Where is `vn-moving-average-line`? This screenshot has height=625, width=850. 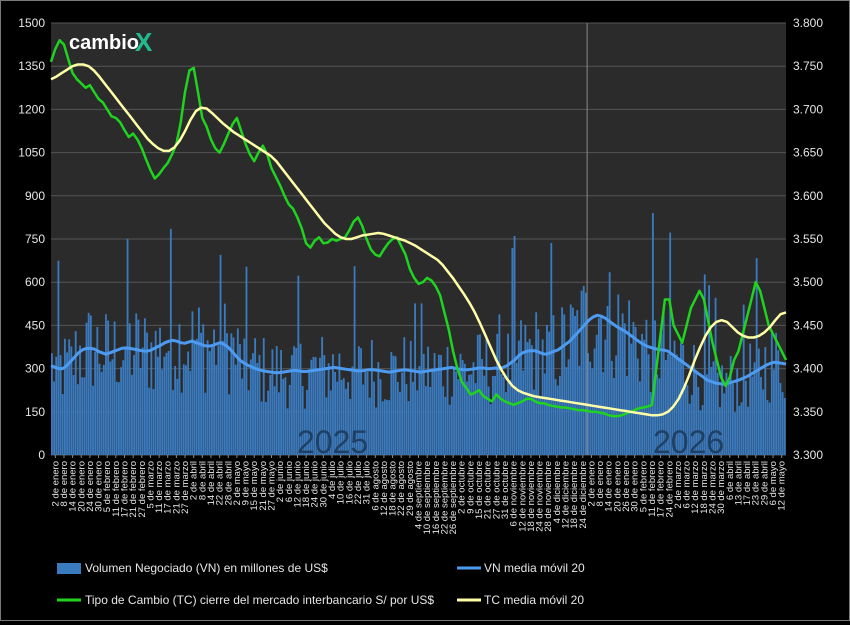
vn-moving-average-line is located at coordinates (418, 349).